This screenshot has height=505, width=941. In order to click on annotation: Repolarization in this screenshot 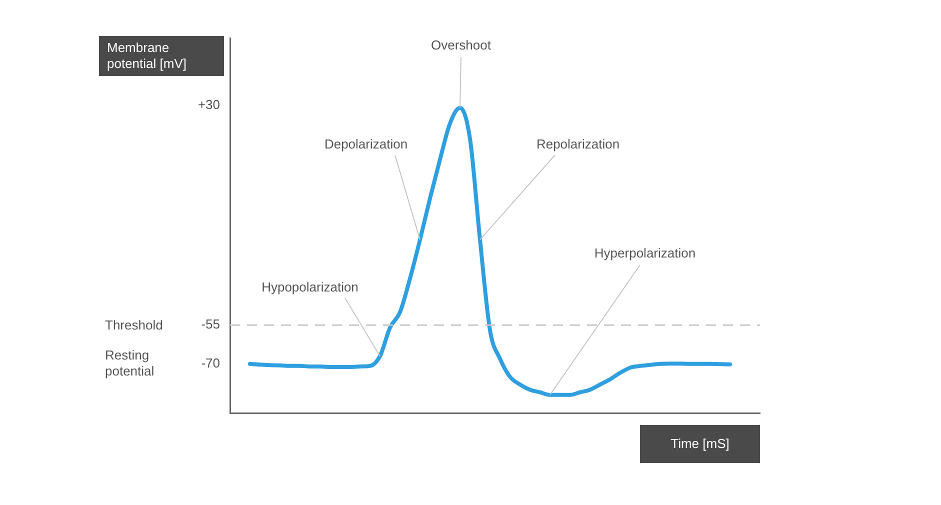, I will do `click(578, 144)`.